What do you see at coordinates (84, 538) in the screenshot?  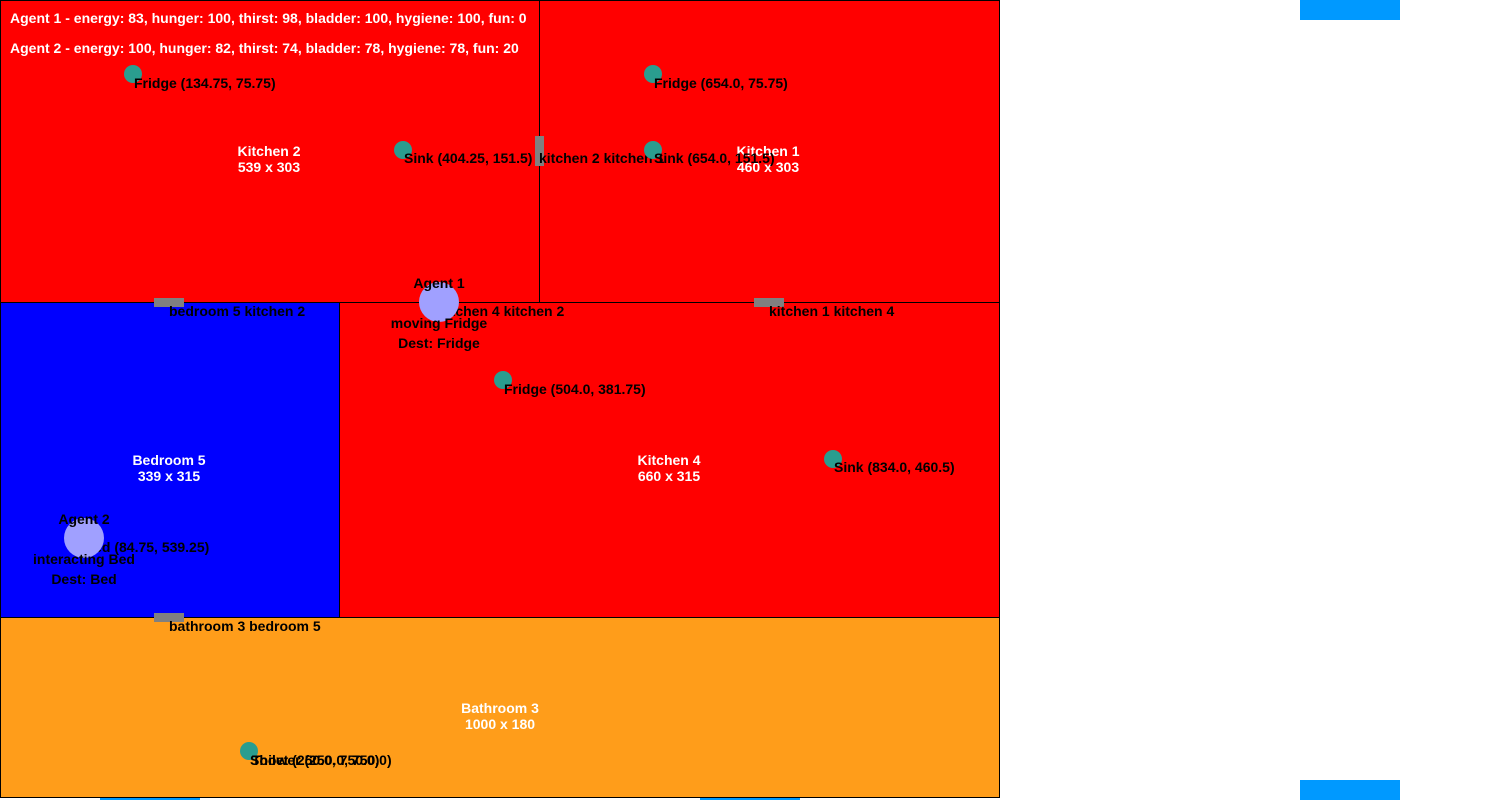 I see `agent-2-avatar` at bounding box center [84, 538].